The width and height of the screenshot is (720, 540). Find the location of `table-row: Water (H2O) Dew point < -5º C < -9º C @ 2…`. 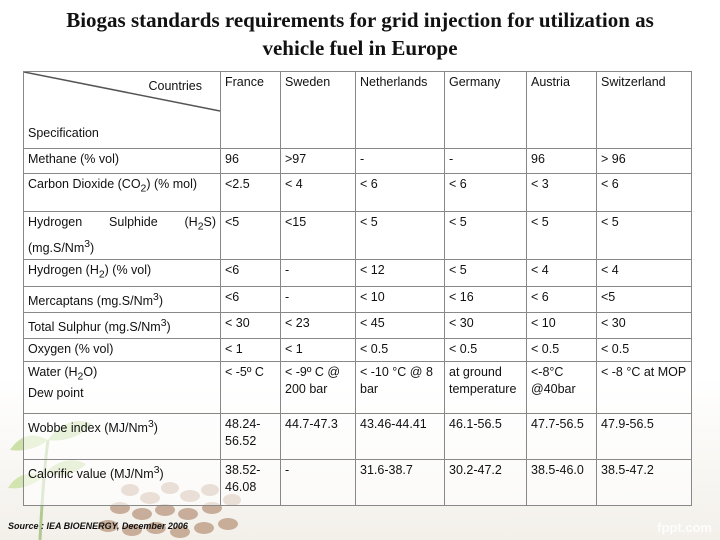

table-row: Water (H2O) Dew point < -5º C < -9º C @ 2… is located at coordinates (357, 387).